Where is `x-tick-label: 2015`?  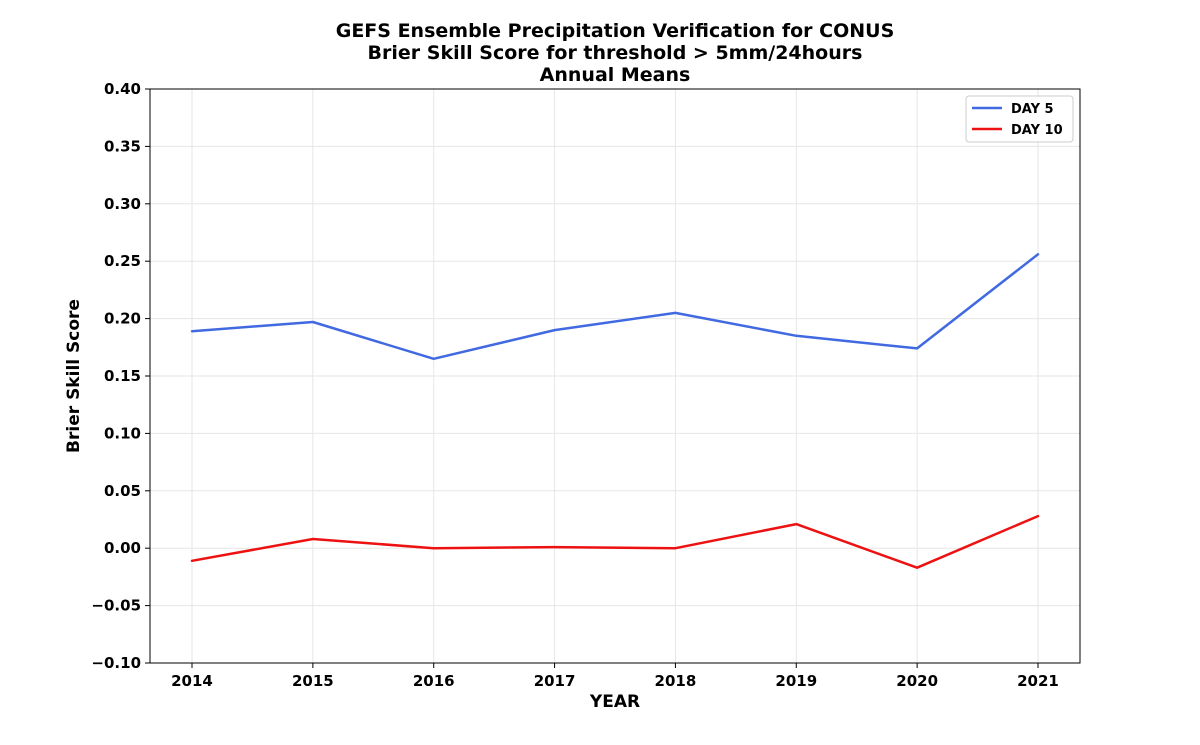 x-tick-label: 2015 is located at coordinates (313, 681).